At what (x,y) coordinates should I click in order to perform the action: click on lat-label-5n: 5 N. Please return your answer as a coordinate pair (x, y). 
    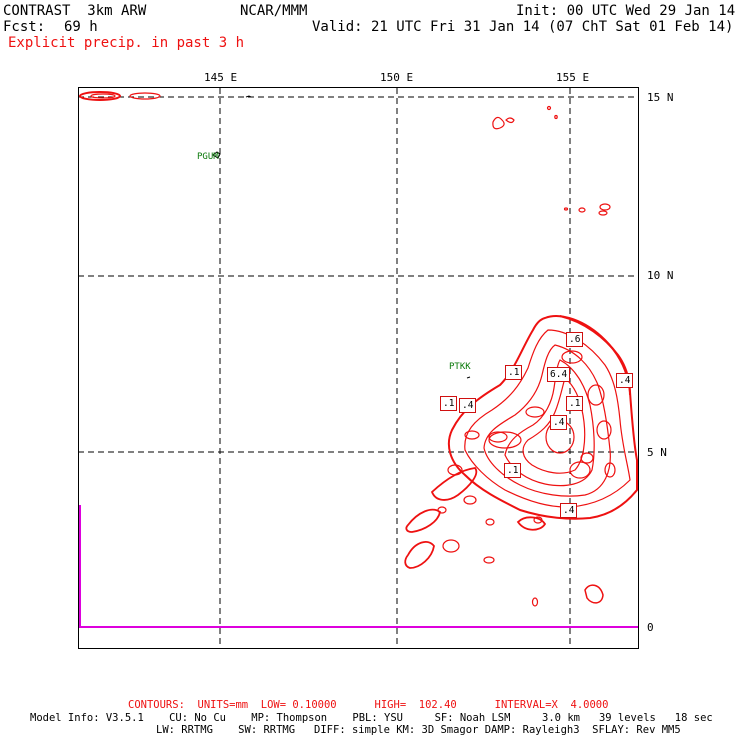
    Looking at the image, I should click on (657, 452).